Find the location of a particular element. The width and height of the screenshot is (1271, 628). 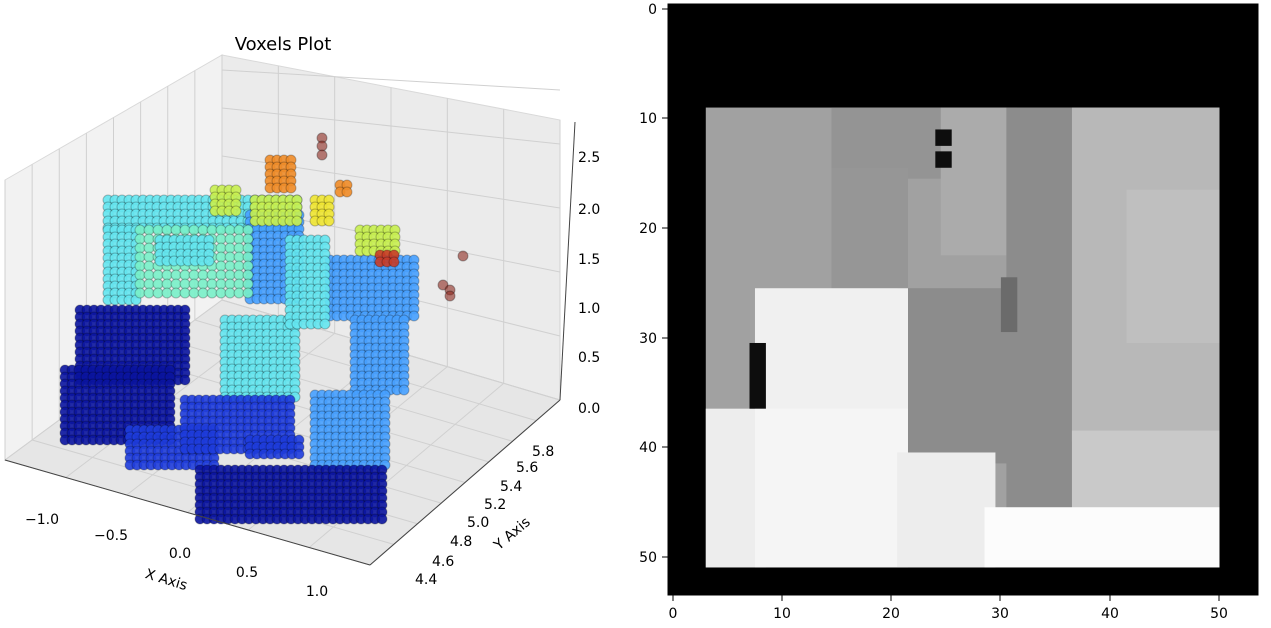

z-tick-label: 2.5 is located at coordinates (589, 158).